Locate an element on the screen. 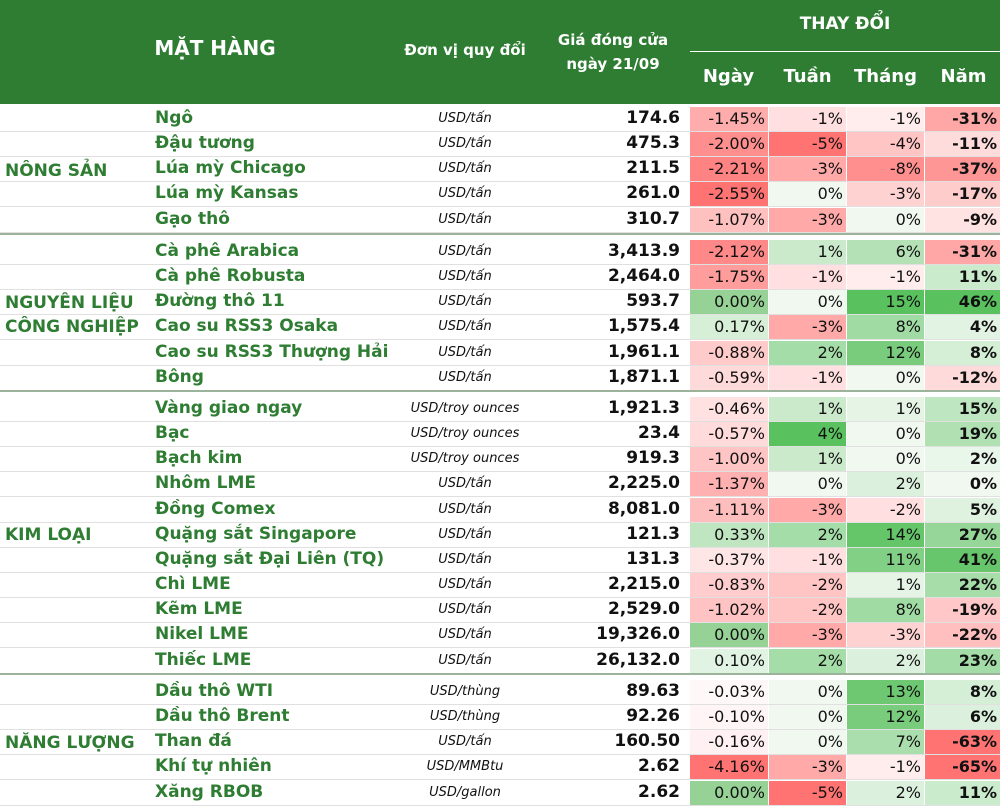 This screenshot has height=806, width=1000. commodity-name: Khí tự nhiên is located at coordinates (213, 766).